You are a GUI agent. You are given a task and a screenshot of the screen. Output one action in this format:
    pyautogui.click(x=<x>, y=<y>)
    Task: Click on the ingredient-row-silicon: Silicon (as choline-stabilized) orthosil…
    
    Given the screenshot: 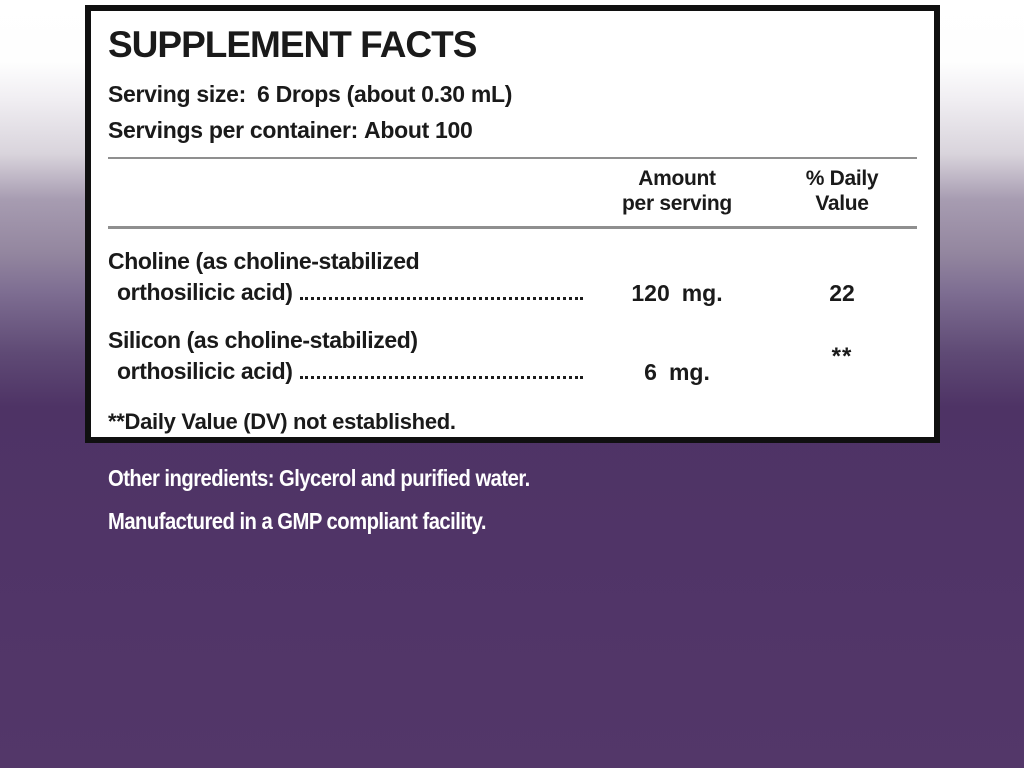 What is the action you would take?
    pyautogui.click(x=512, y=356)
    